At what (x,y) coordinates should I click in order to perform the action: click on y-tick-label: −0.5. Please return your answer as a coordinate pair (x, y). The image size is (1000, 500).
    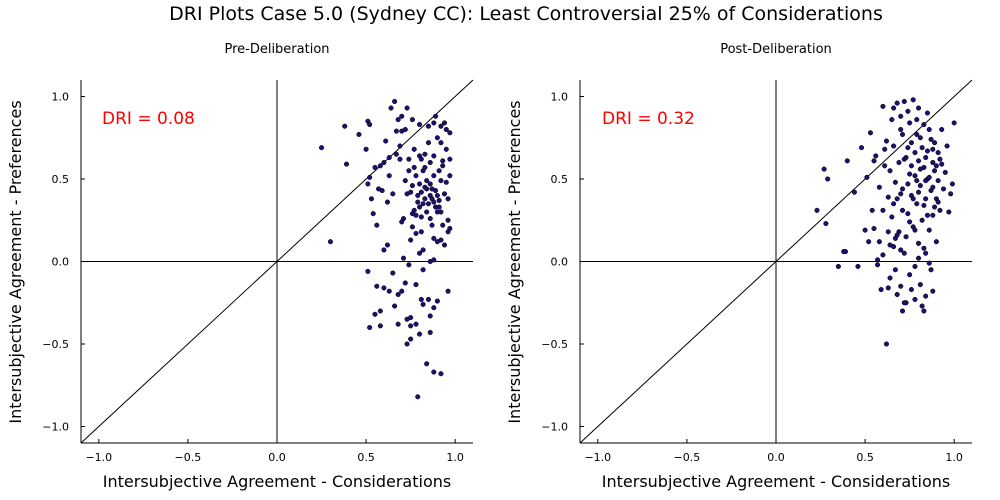
    Looking at the image, I should click on (55, 344).